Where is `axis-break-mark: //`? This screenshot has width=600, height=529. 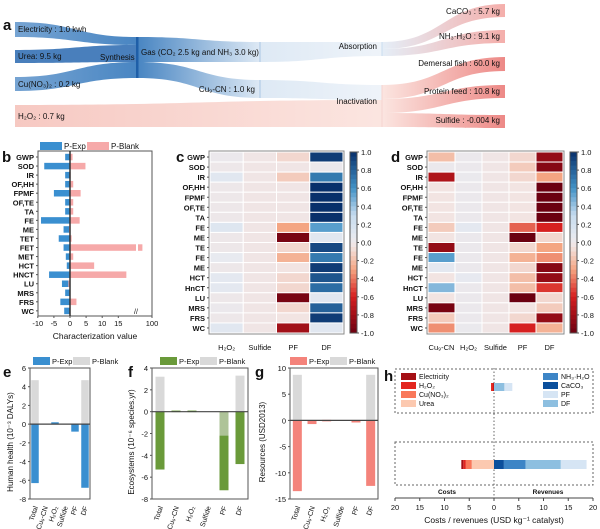
axis-break-mark: // is located at coordinates (136, 312).